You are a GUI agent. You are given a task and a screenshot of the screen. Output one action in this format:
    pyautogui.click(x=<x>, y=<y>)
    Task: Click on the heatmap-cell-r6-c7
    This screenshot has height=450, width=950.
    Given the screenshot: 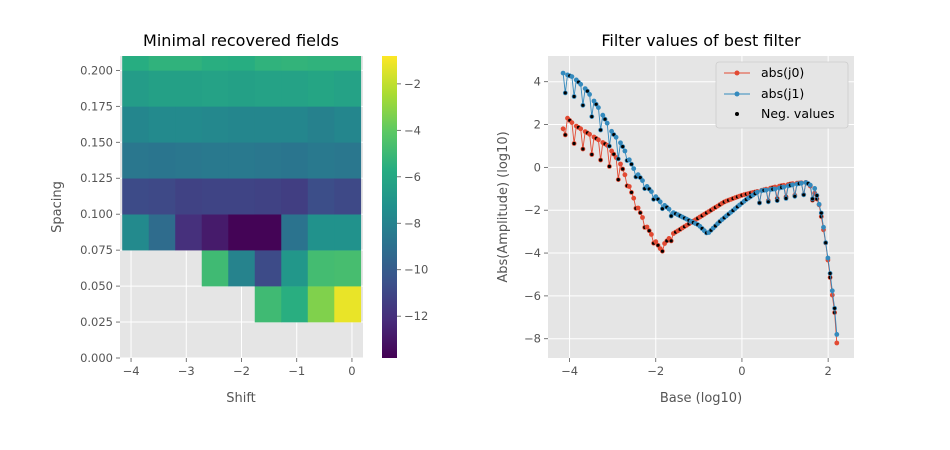 What is the action you would take?
    pyautogui.click(x=321, y=124)
    